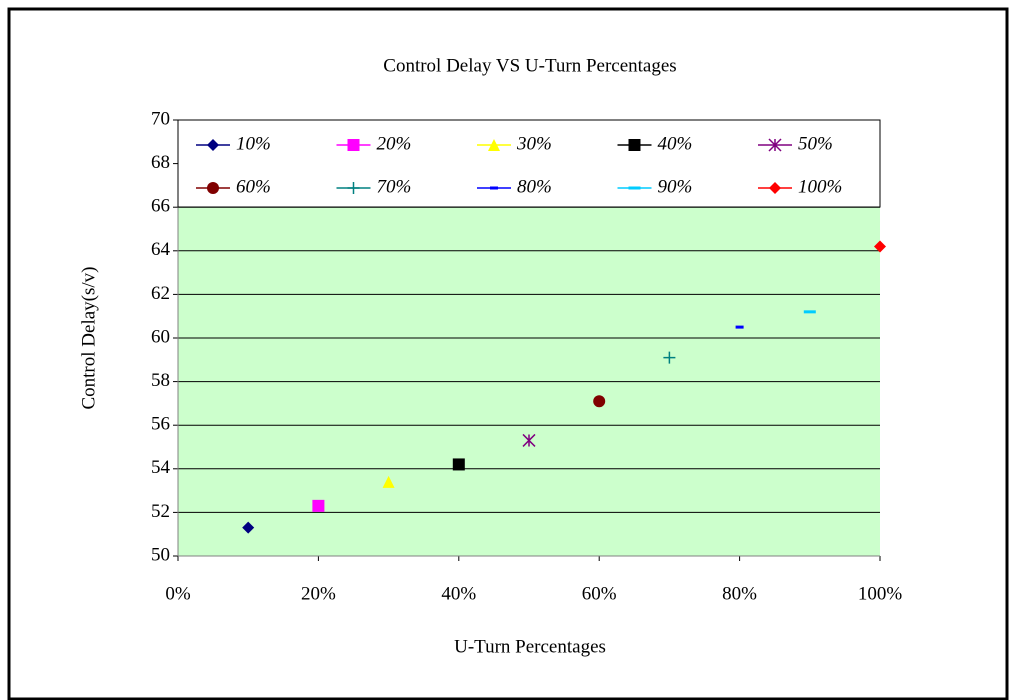 The image size is (1010, 700). I want to click on legend-label: 90%, so click(675, 186).